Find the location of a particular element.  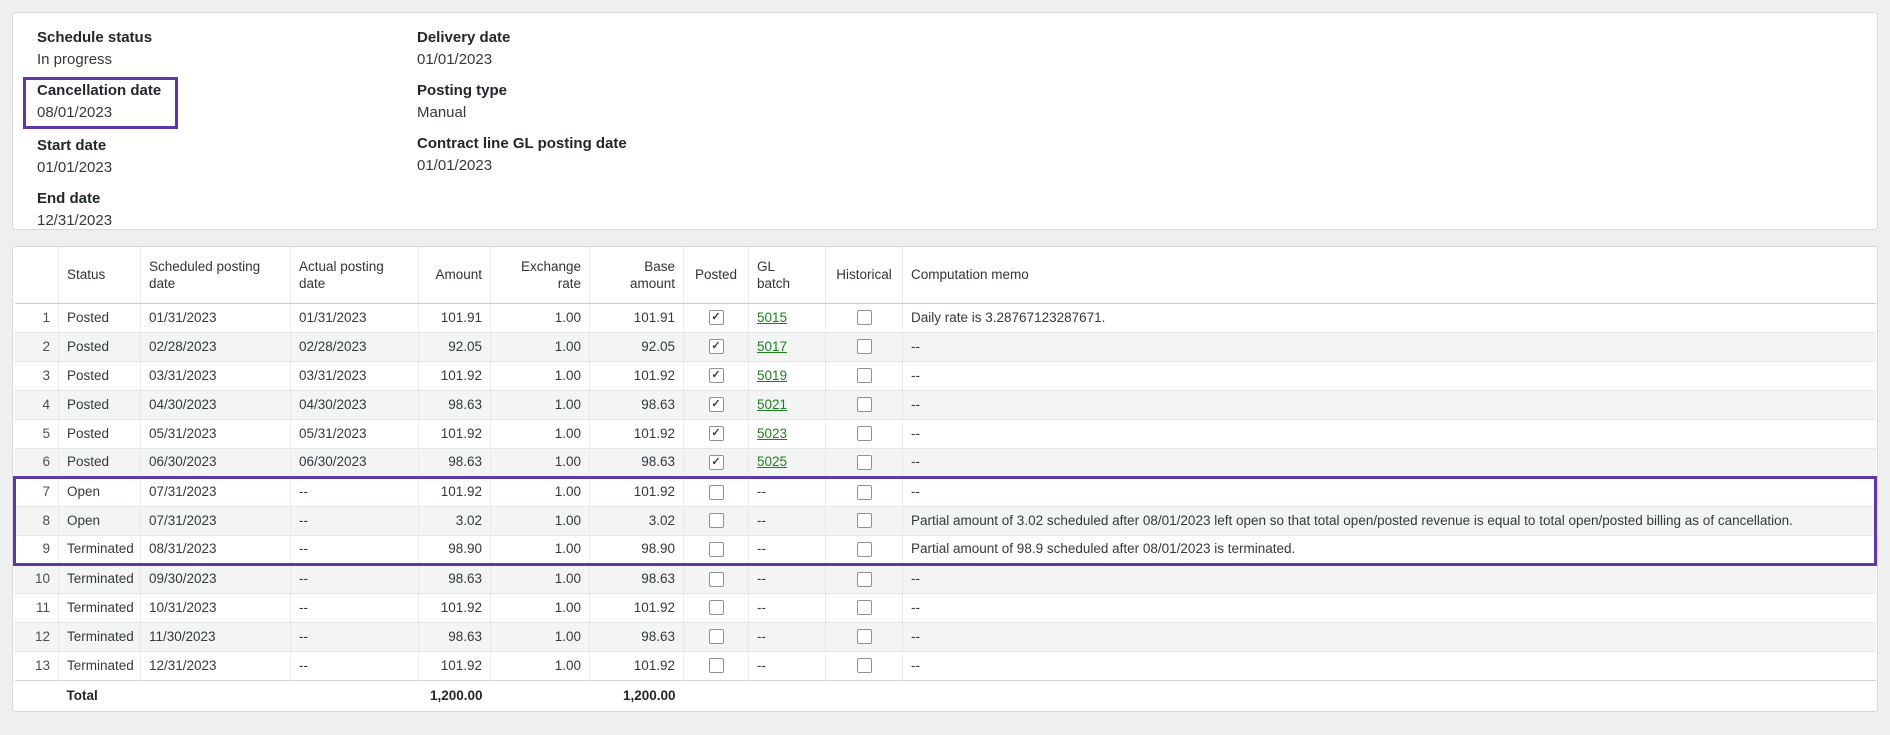

column-header-num is located at coordinates (36, 275).